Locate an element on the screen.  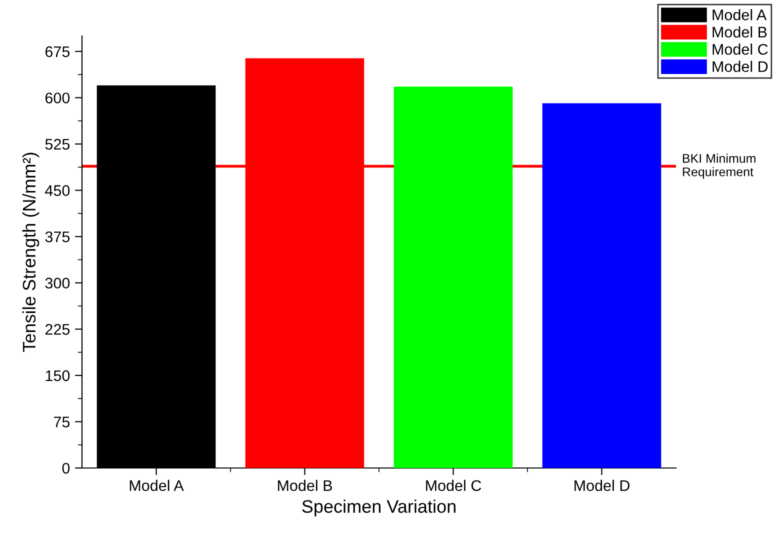
legend-label: Model B is located at coordinates (739, 32).